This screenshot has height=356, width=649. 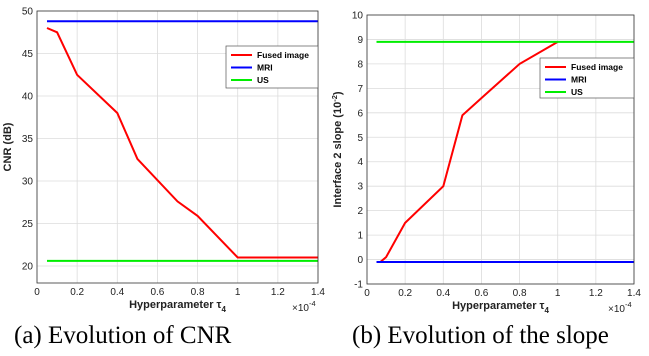 What do you see at coordinates (123, 335) in the screenshot?
I see `caption-cnr: (a) Evolution of CNR` at bounding box center [123, 335].